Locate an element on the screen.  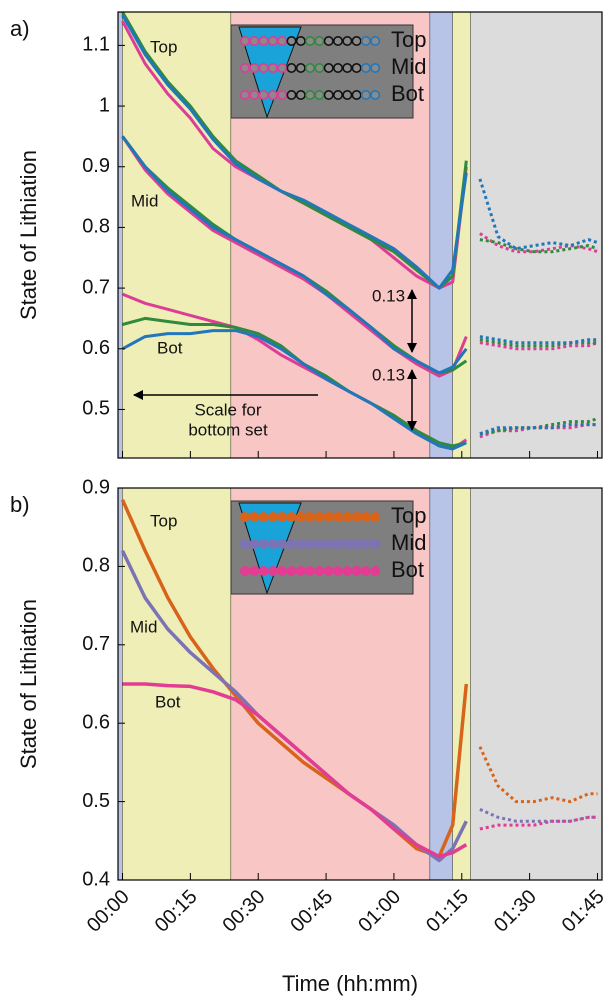
x-tick-label: 00:15 is located at coordinates (176, 911).